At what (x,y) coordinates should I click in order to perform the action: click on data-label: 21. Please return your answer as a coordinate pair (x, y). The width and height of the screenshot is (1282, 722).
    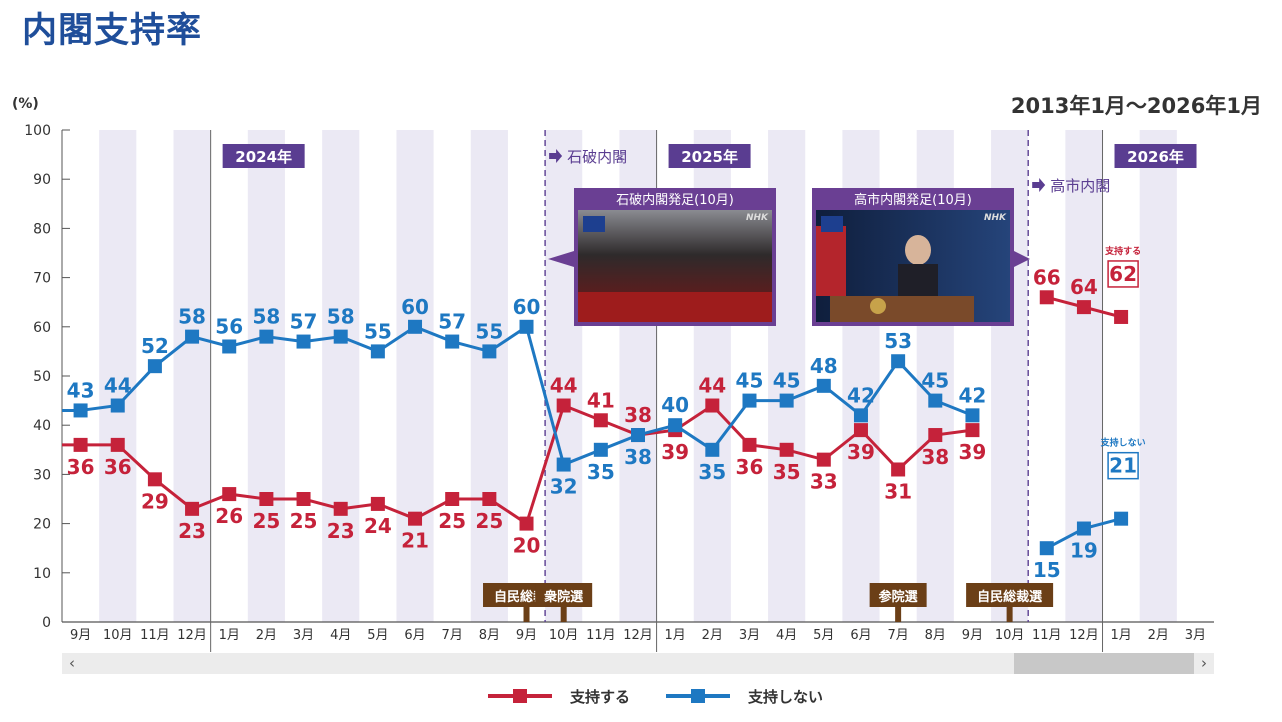
    Looking at the image, I should click on (415, 541).